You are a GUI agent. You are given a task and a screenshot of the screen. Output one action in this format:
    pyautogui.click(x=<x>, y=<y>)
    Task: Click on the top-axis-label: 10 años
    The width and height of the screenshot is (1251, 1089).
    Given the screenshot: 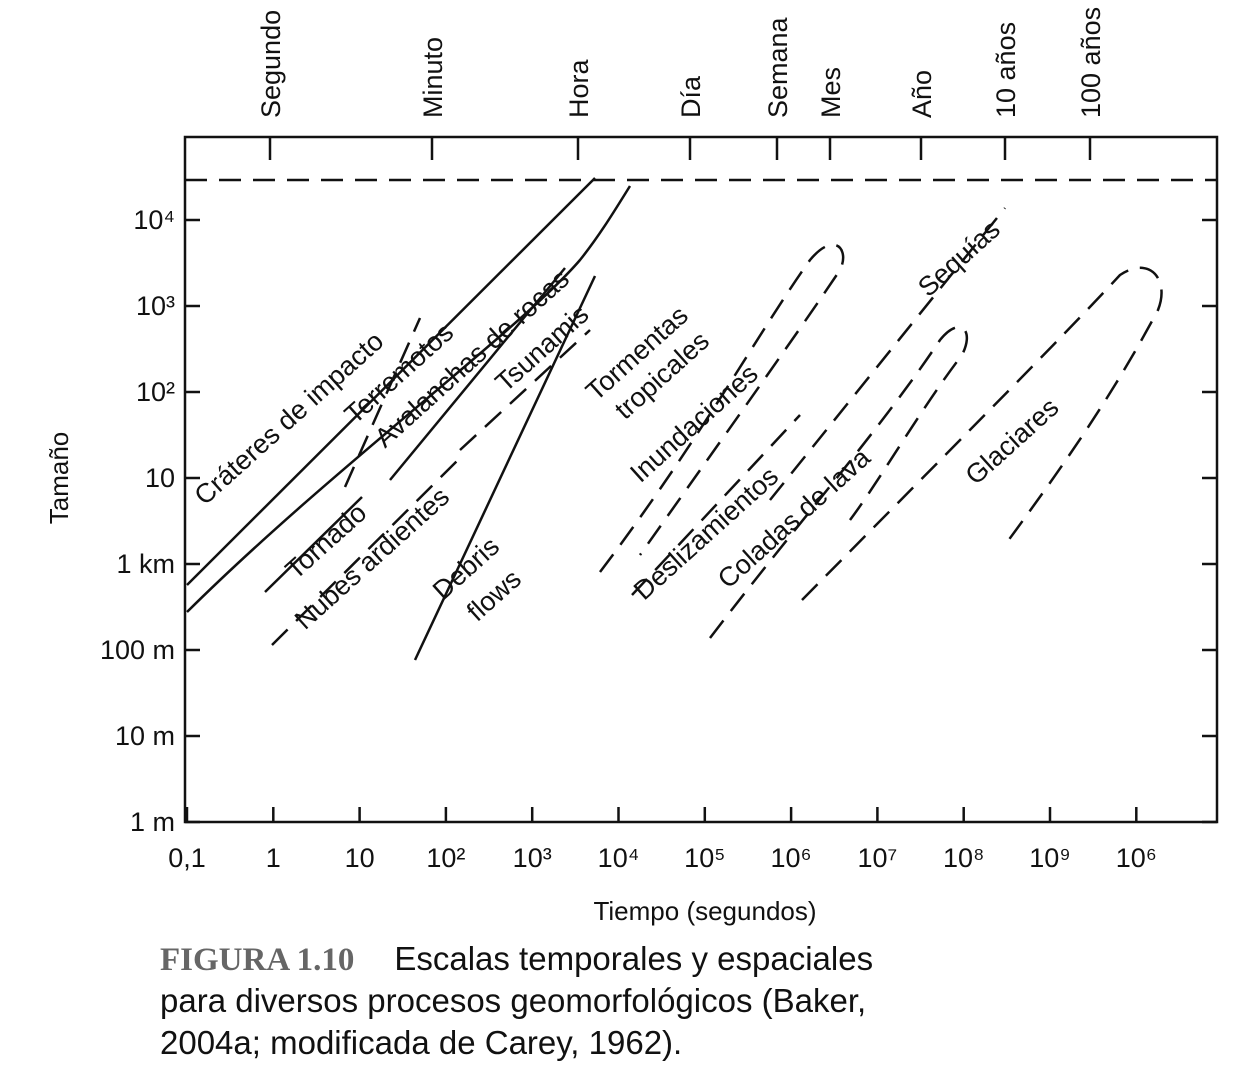 What is the action you would take?
    pyautogui.click(x=1006, y=70)
    